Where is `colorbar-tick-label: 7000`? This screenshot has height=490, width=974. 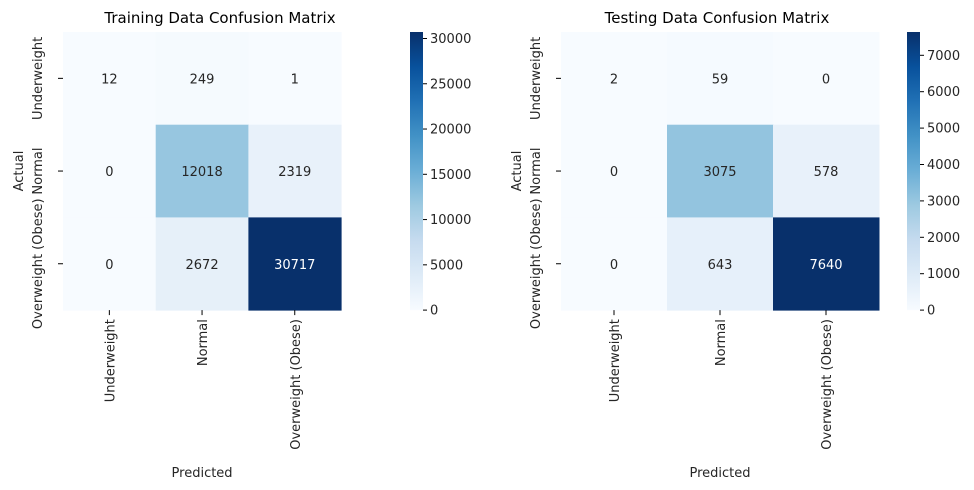 colorbar-tick-label: 7000 is located at coordinates (943, 56).